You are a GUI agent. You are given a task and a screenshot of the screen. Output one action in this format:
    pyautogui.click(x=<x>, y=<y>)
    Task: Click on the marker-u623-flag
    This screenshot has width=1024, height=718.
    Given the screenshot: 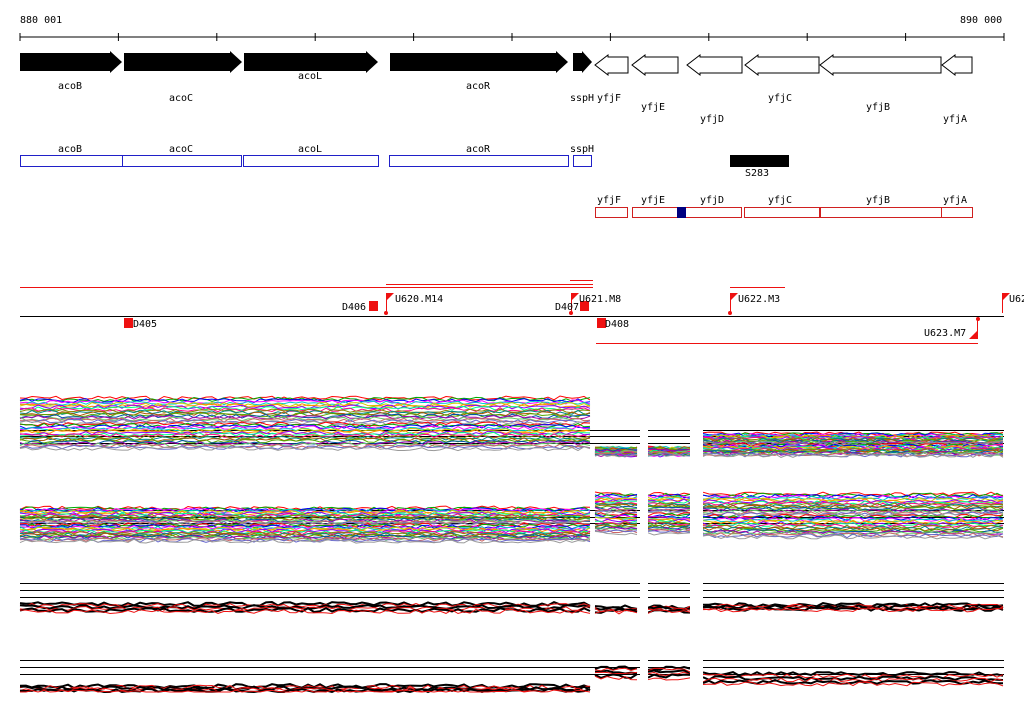 What is the action you would take?
    pyautogui.click(x=973, y=335)
    